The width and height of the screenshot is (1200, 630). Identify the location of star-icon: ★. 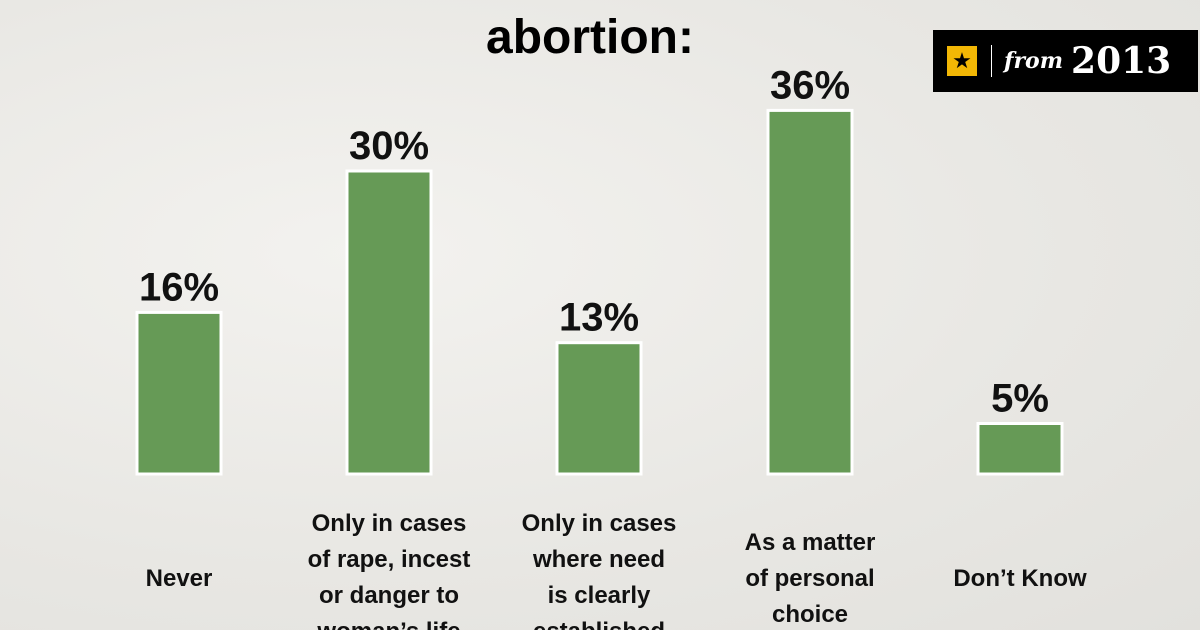
(962, 61).